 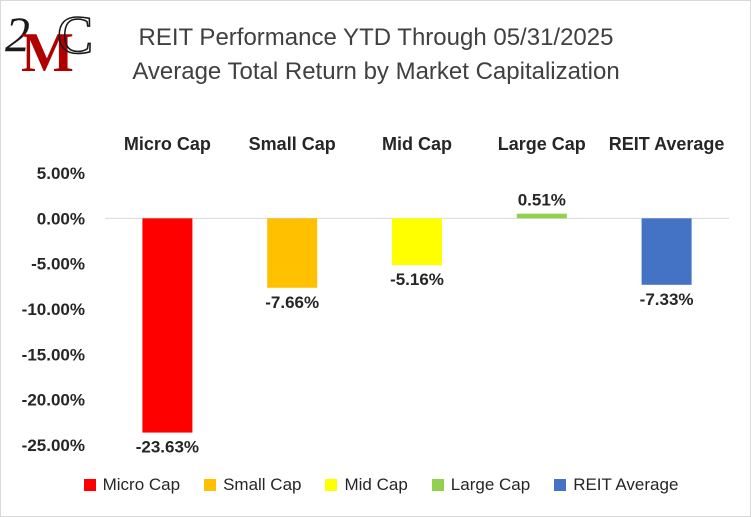 I want to click on legend-item: REIT Average, so click(x=616, y=485).